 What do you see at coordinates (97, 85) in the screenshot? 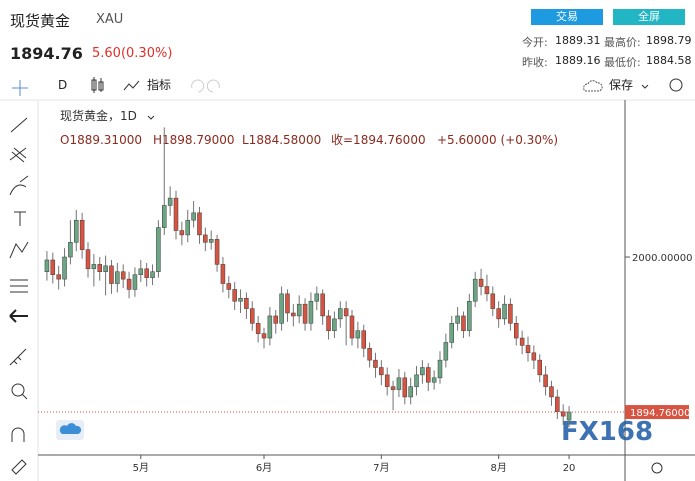
I see `candle-icon` at bounding box center [97, 85].